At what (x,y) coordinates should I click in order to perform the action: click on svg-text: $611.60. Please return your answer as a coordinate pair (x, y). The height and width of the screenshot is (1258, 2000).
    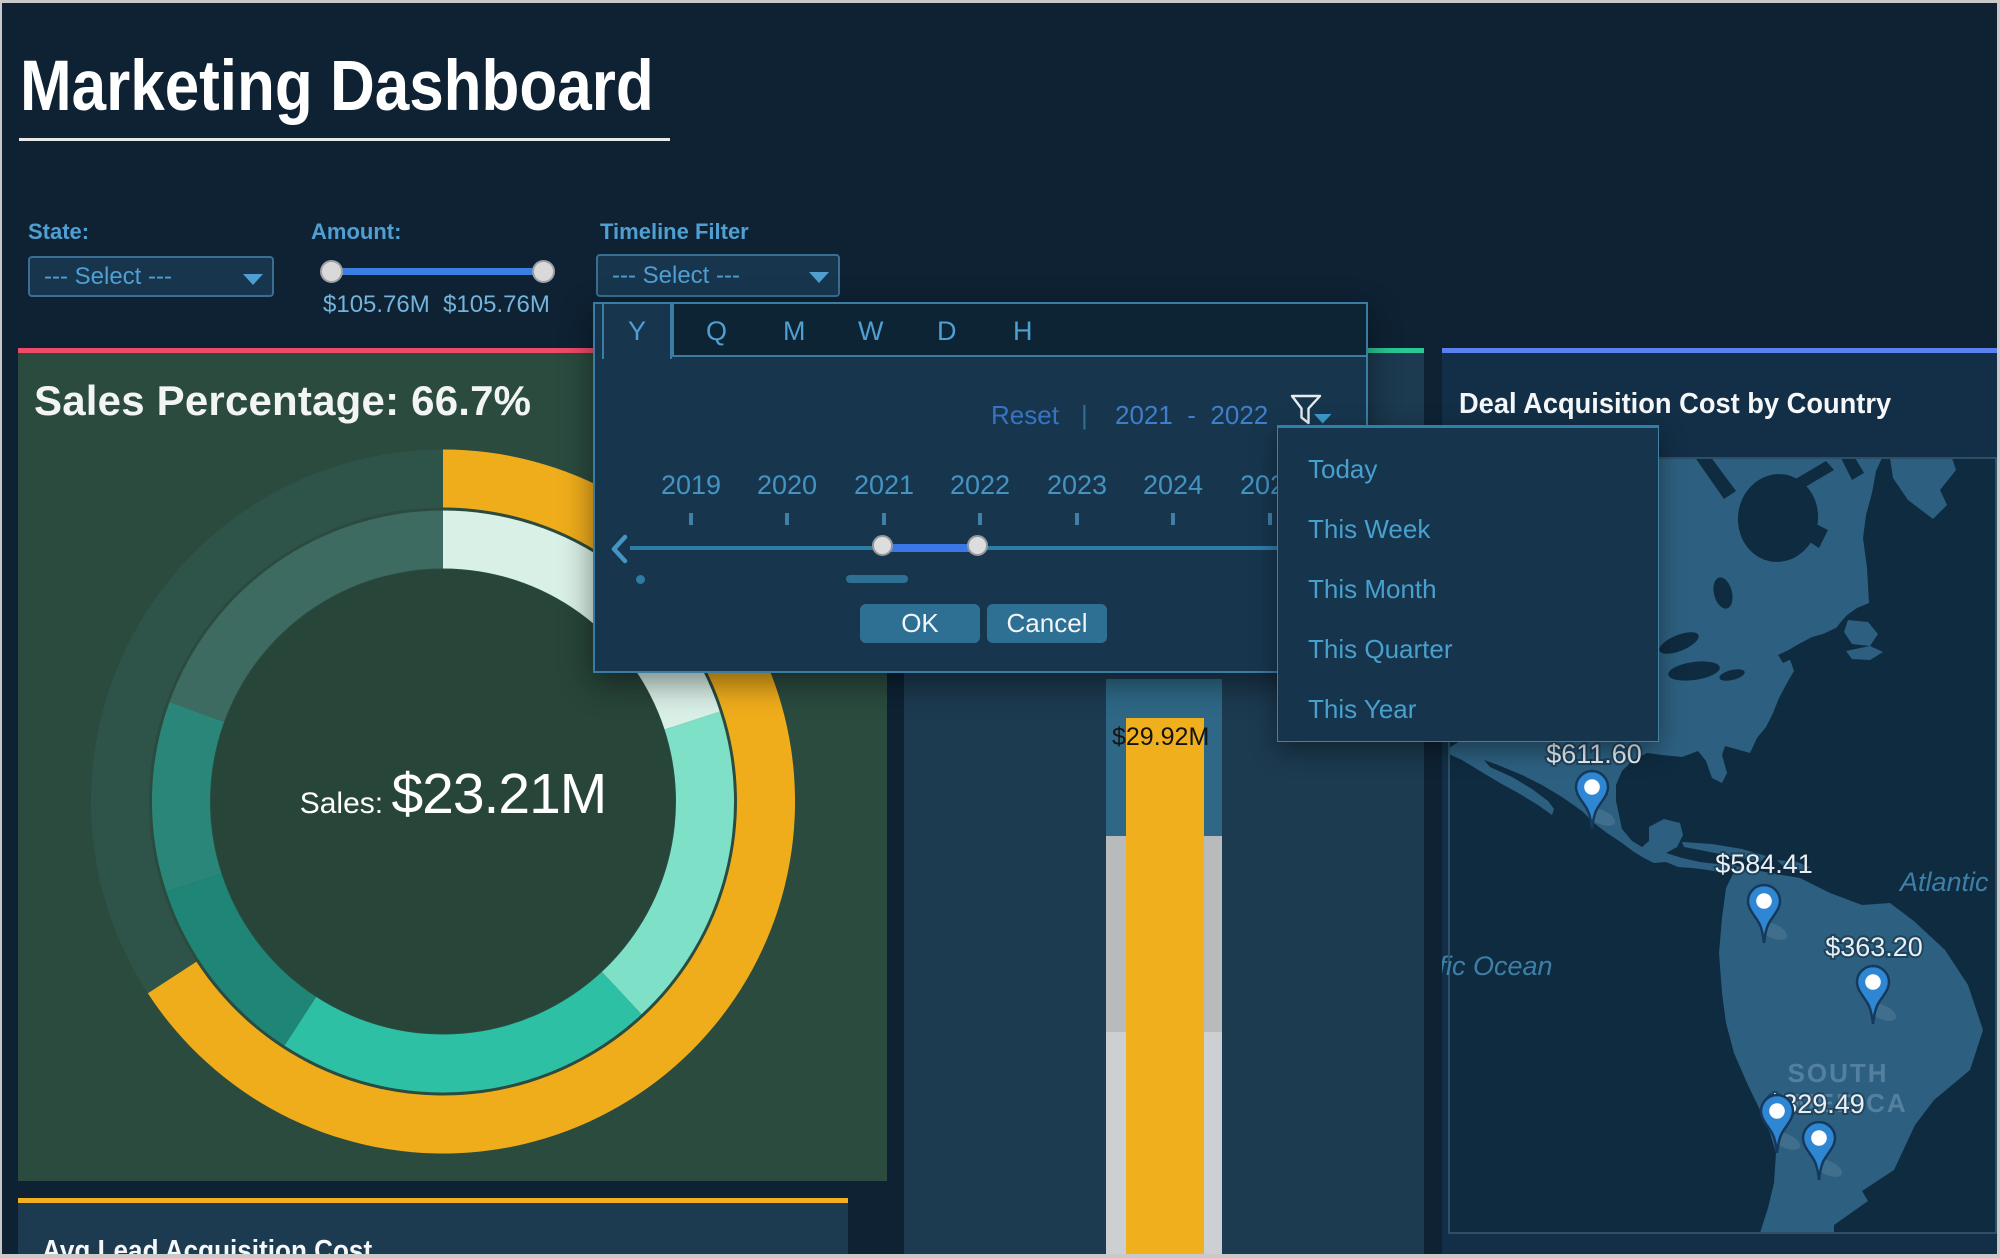
    Looking at the image, I should click on (1594, 754).